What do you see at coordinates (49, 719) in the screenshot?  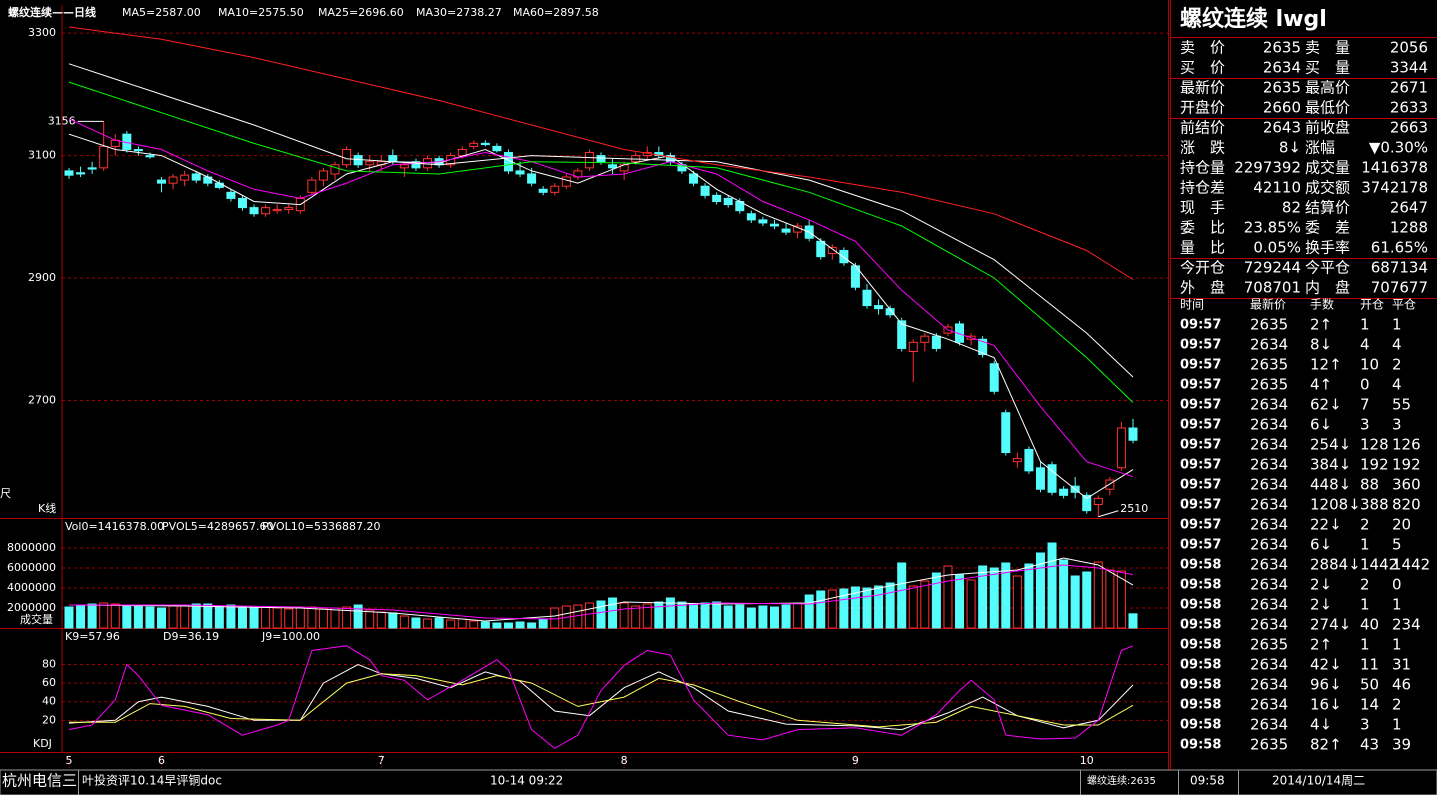 I see `y-tick-label: 20` at bounding box center [49, 719].